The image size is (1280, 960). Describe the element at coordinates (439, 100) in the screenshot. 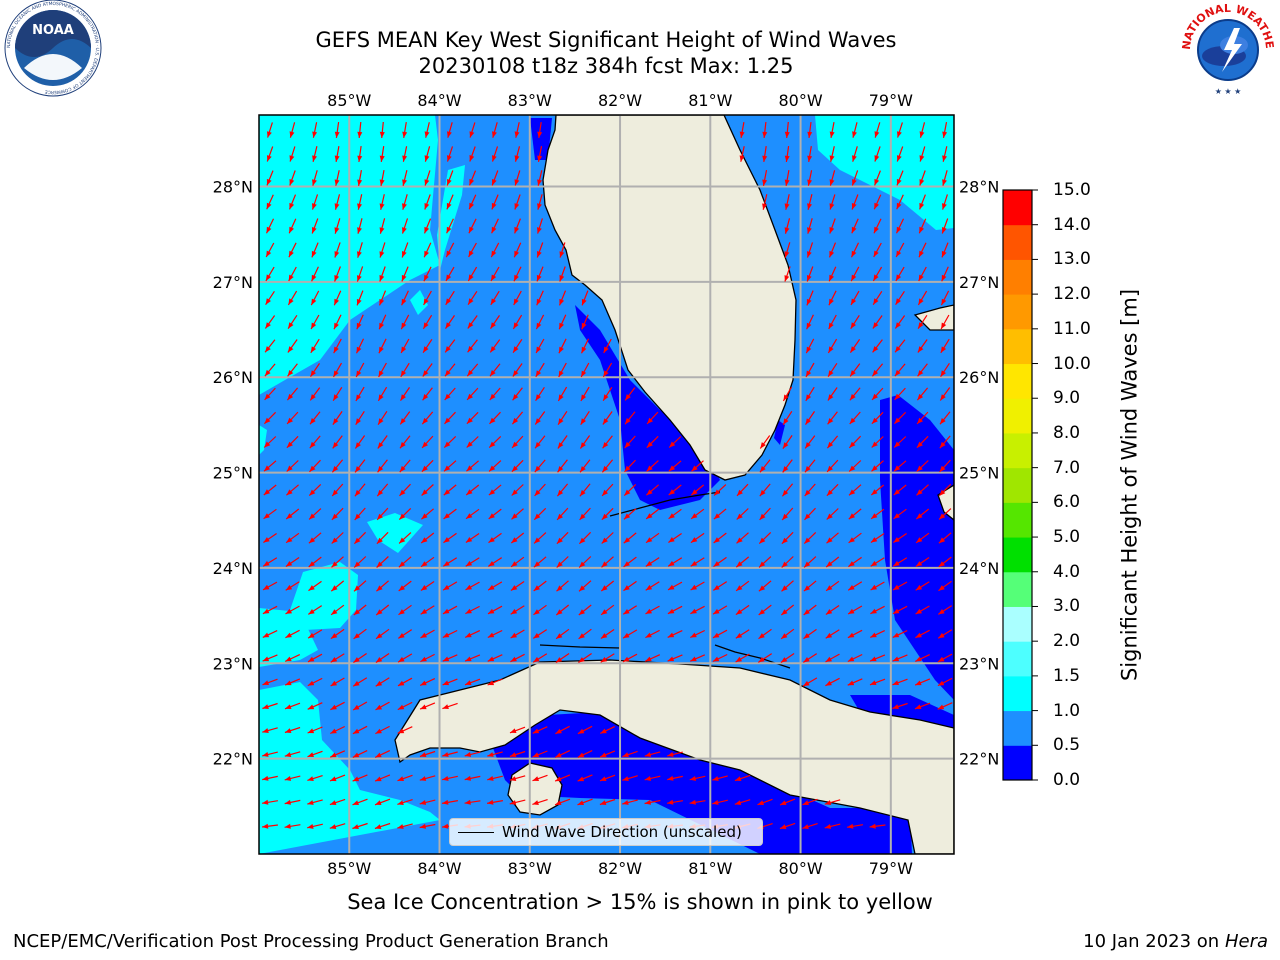

I see `lon-tick-label-top: 84°W` at that location.